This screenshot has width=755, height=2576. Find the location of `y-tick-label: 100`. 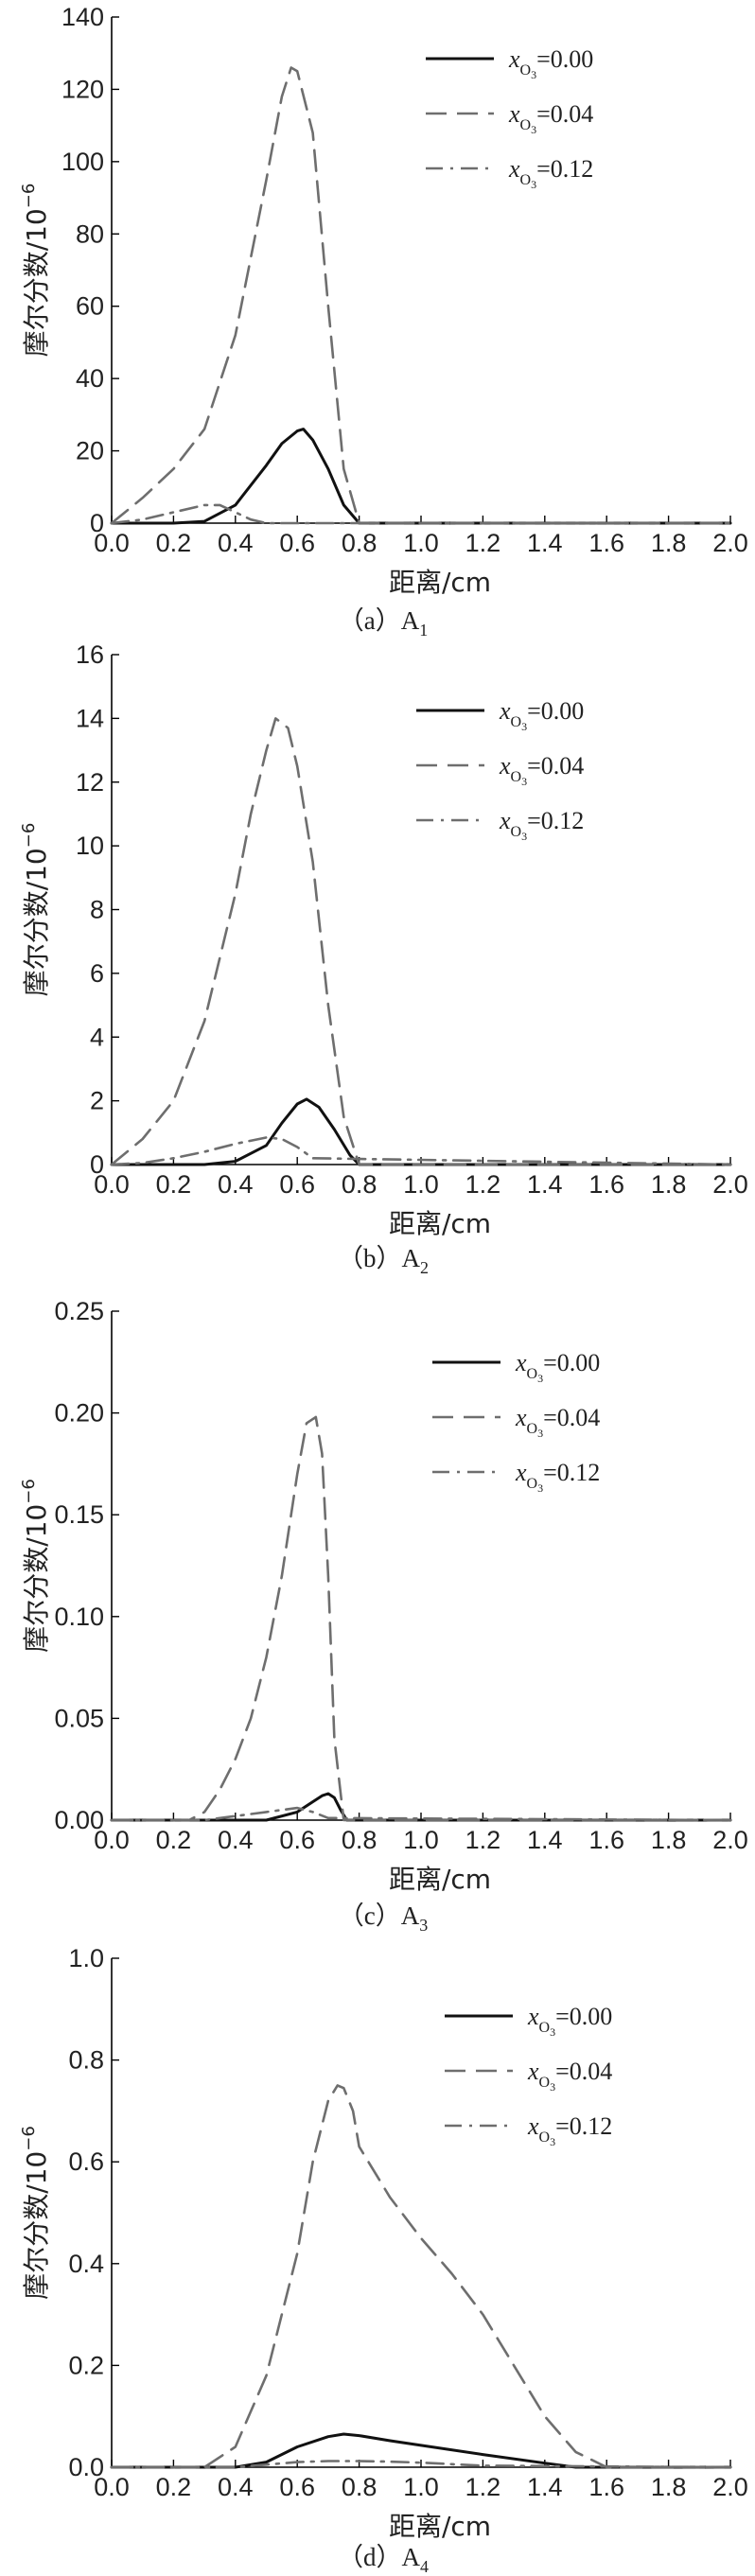

y-tick-label: 100 is located at coordinates (82, 162).